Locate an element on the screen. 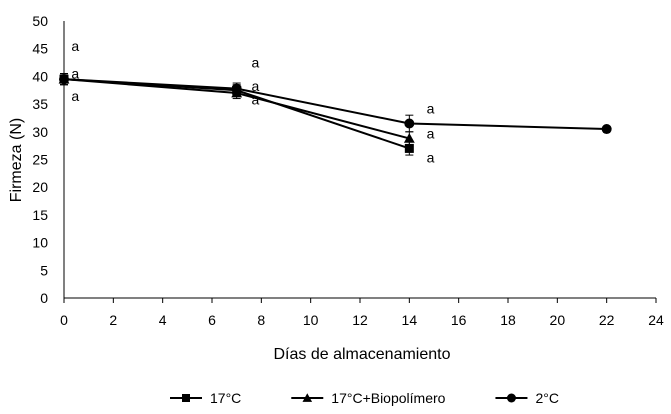 This screenshot has height=414, width=671. x-tick-label: 0 is located at coordinates (64, 320).